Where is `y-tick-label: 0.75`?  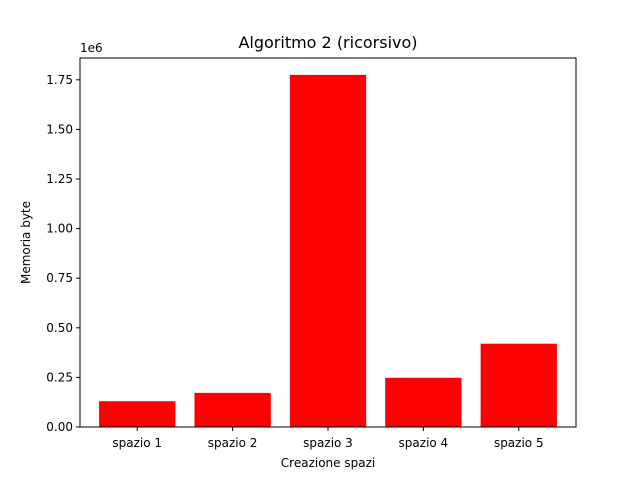 y-tick-label: 0.75 is located at coordinates (59, 278).